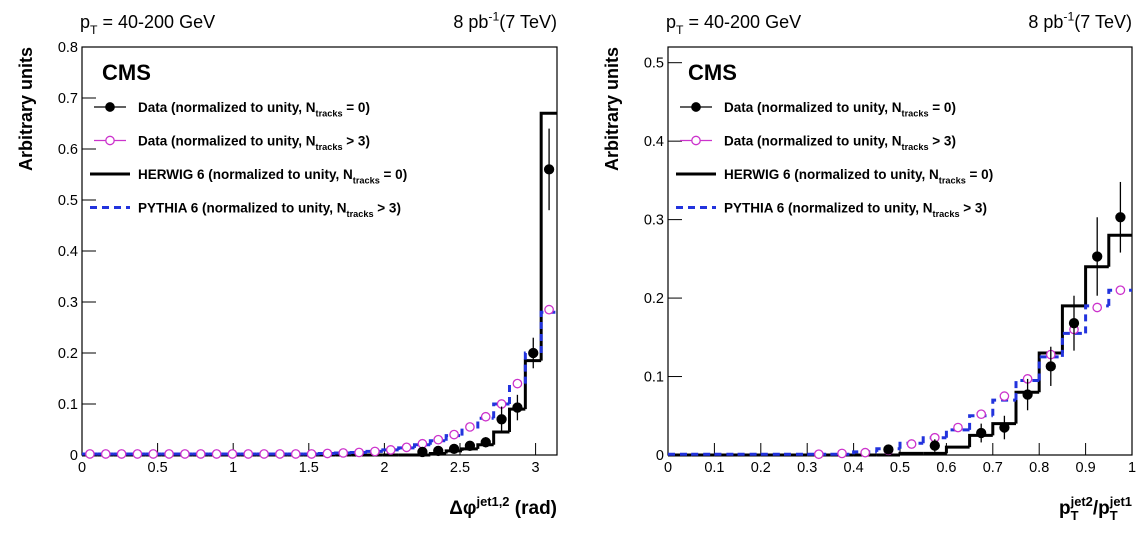  I want to click on x-tick-label: 0.2, so click(761, 468).